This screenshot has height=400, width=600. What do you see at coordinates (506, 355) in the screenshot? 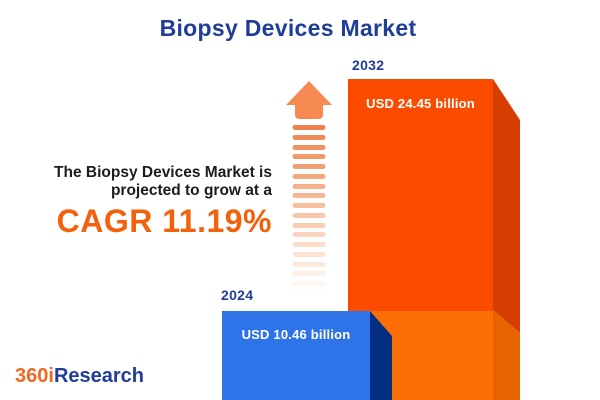
I see `bar-2032-side-lower` at bounding box center [506, 355].